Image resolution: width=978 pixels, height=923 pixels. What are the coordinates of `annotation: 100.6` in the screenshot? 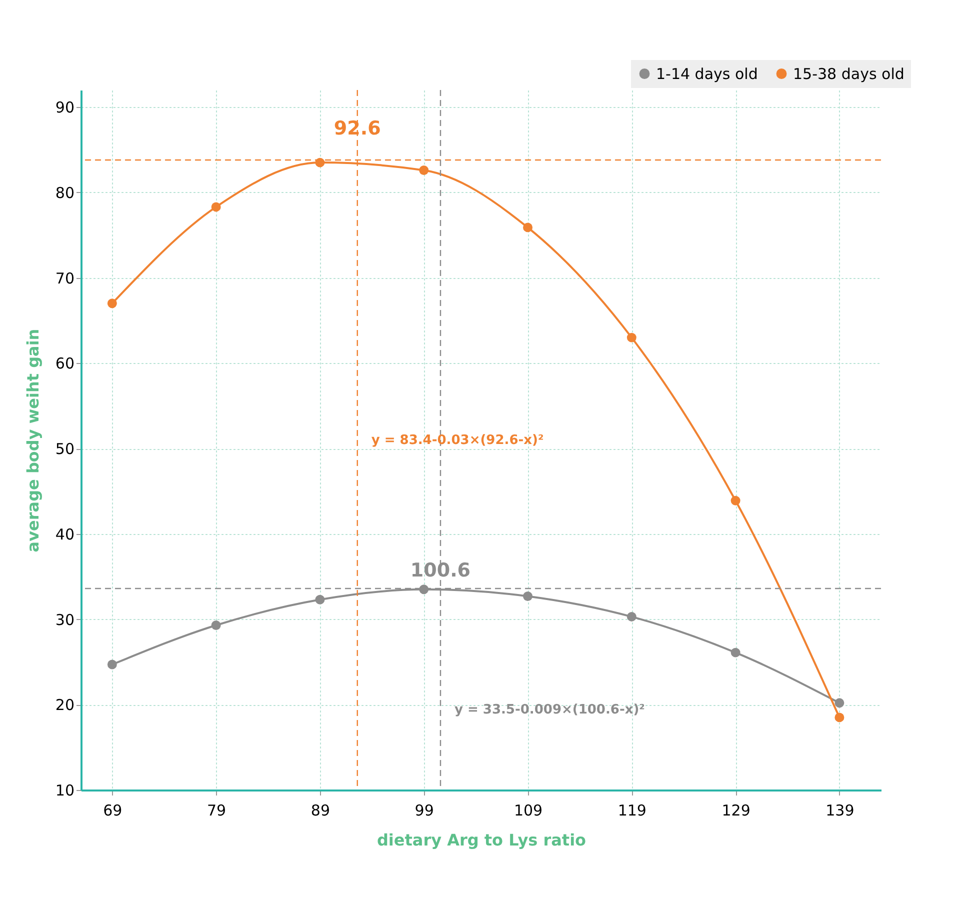 It's located at (440, 571).